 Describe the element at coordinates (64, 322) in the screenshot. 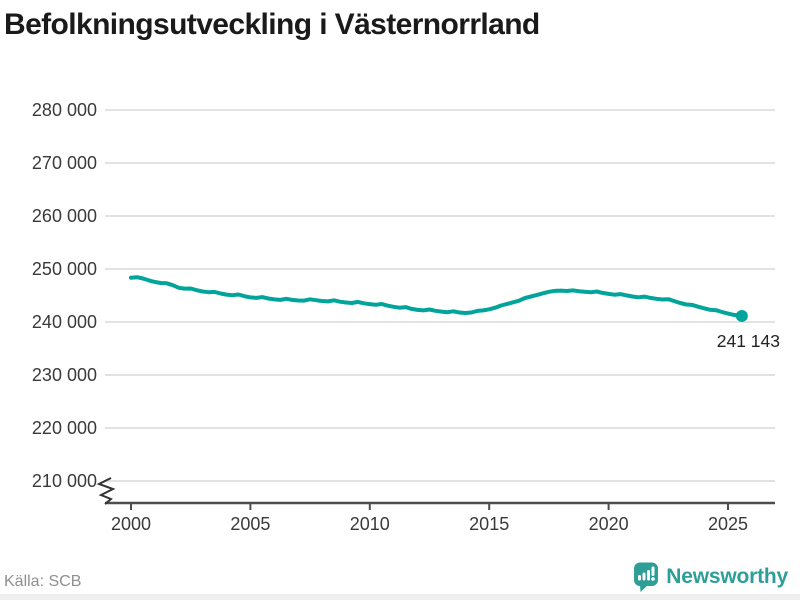

I see `y-tick-label: 240 000` at that location.